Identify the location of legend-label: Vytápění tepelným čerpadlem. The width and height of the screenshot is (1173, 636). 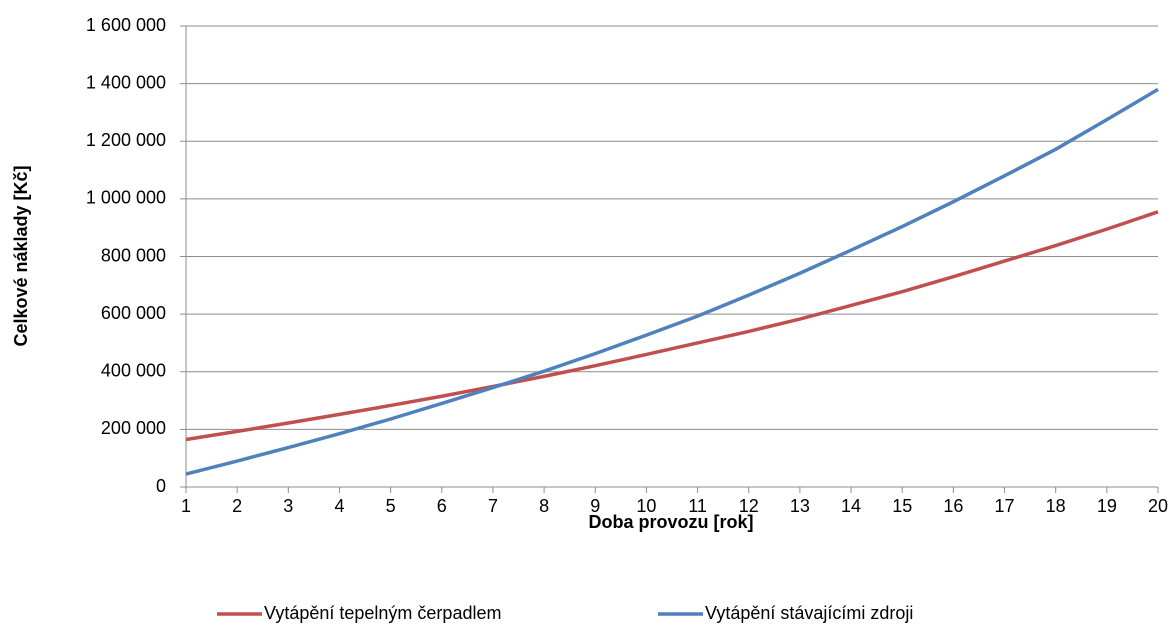
(382, 613).